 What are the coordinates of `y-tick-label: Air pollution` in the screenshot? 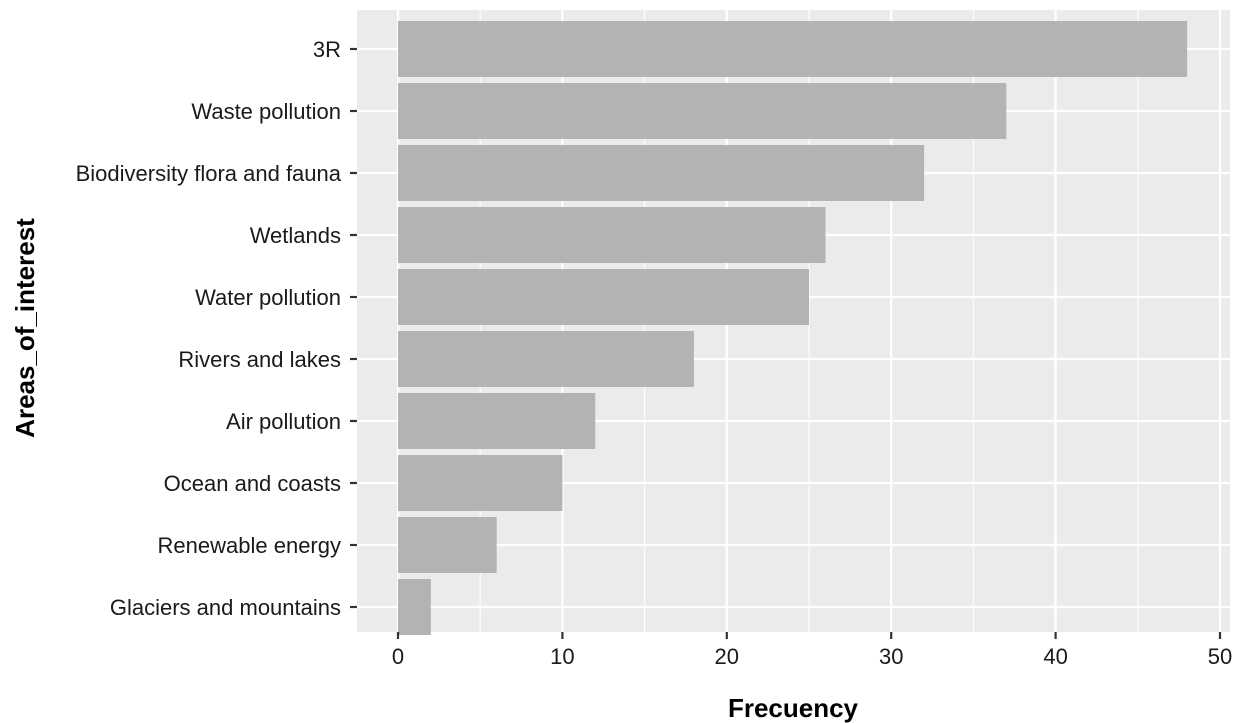 It's located at (283, 421).